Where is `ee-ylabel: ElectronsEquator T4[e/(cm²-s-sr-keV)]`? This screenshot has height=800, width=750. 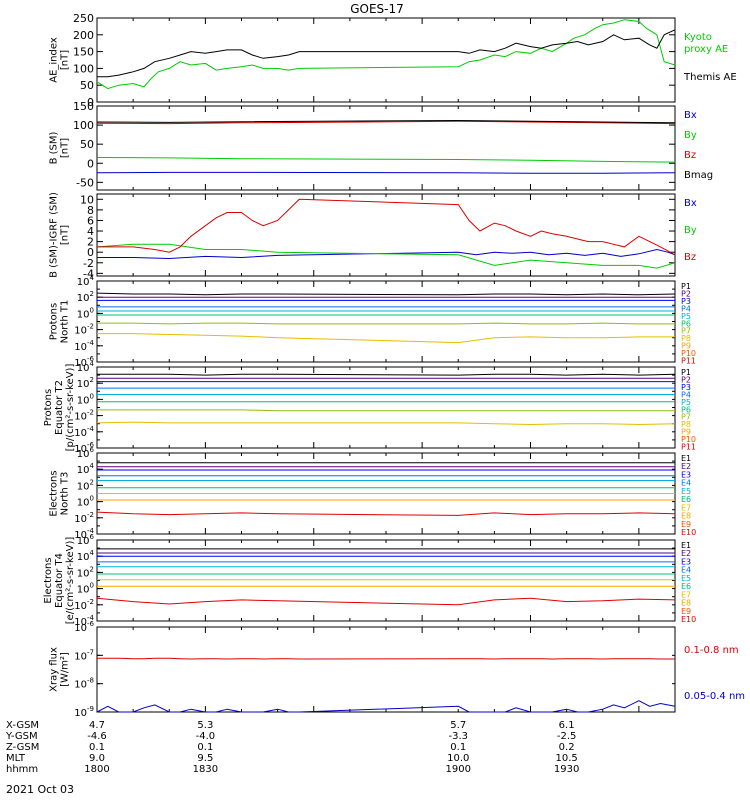 ee-ylabel: ElectronsEquator T4[e/(cm²-s-sr-keV)] is located at coordinates (59, 581).